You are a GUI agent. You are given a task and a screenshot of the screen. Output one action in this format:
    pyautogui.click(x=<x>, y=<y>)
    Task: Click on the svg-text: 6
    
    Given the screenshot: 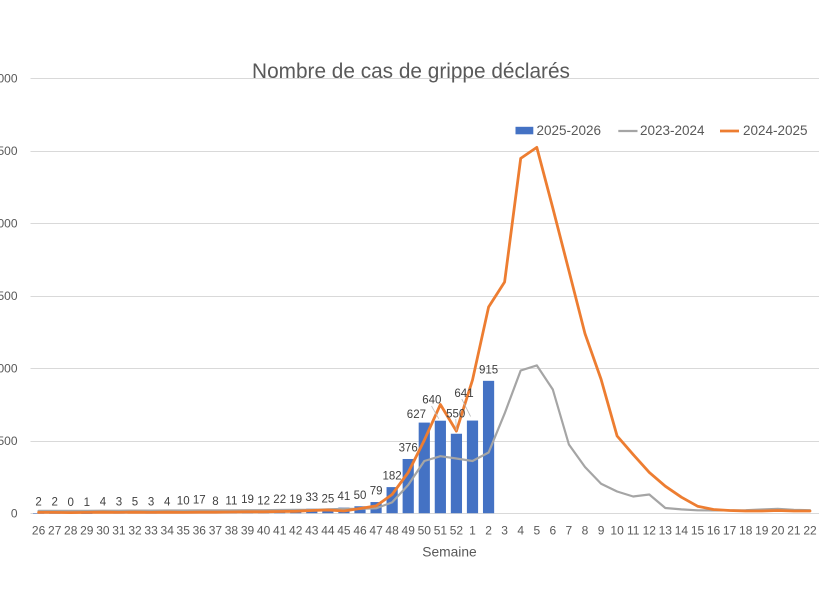 What is the action you would take?
    pyautogui.click(x=552, y=531)
    